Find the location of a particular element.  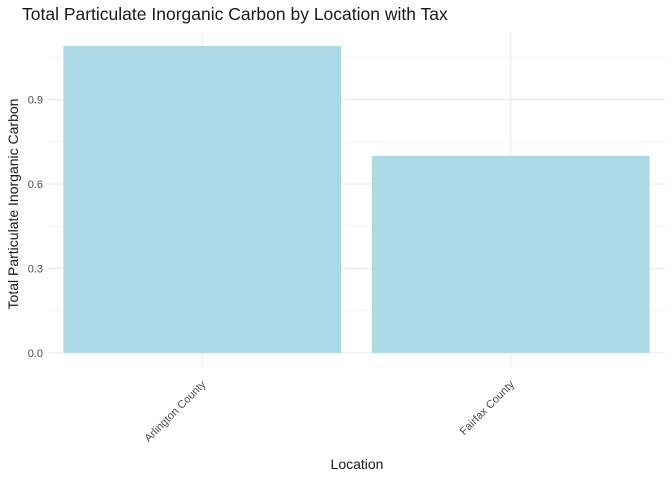

y-tick-labels: 0.0 0.3 0.6 0.9 is located at coordinates (35, 227).